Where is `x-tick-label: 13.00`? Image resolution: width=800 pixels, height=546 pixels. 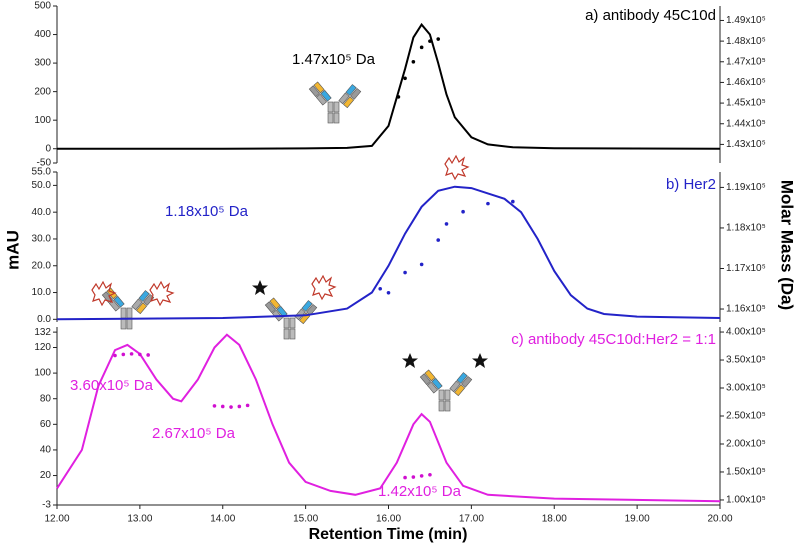 x-tick-label: 13.00 is located at coordinates (139, 519).